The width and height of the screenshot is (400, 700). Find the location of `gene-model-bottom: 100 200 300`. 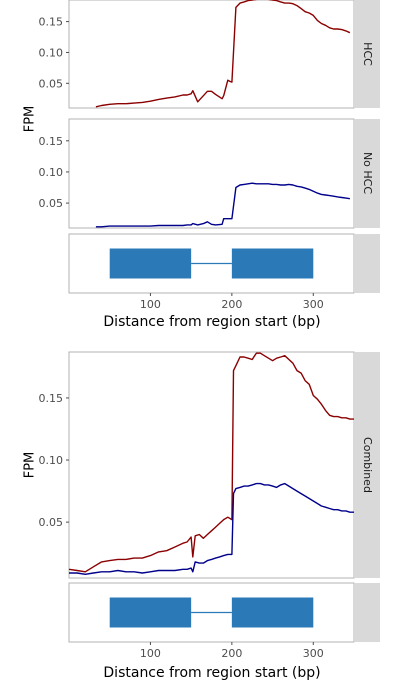

gene-model-bottom: 100 200 300 is located at coordinates (224, 621).